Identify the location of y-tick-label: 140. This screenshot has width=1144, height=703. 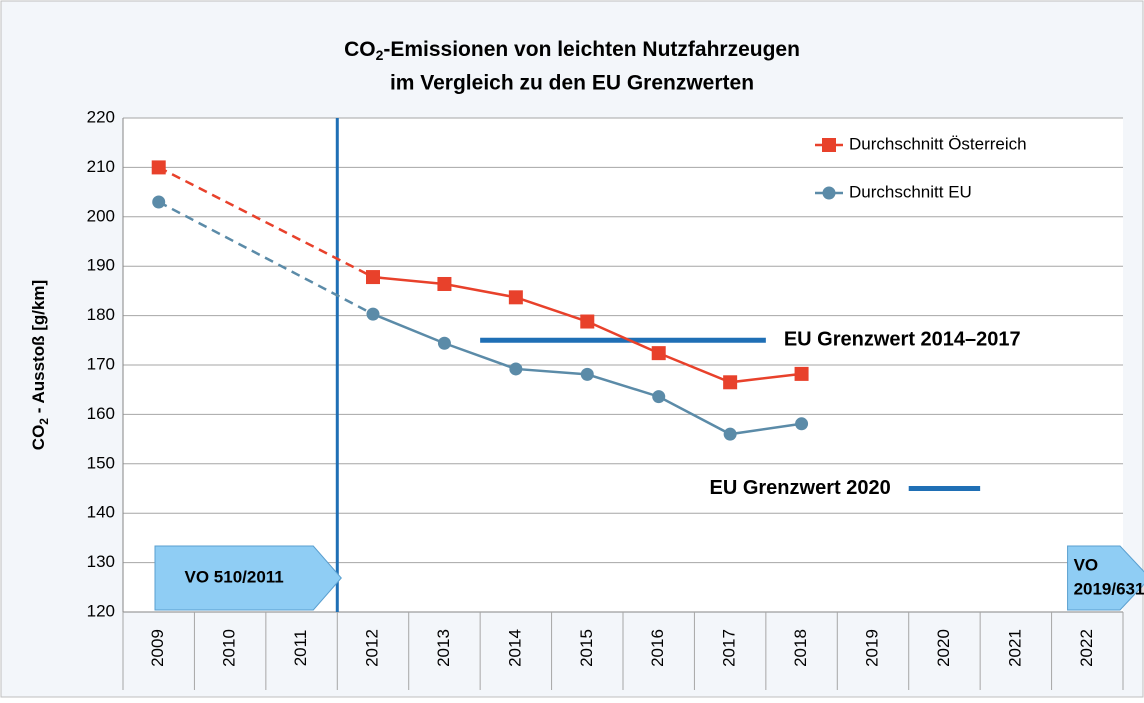
(101, 512).